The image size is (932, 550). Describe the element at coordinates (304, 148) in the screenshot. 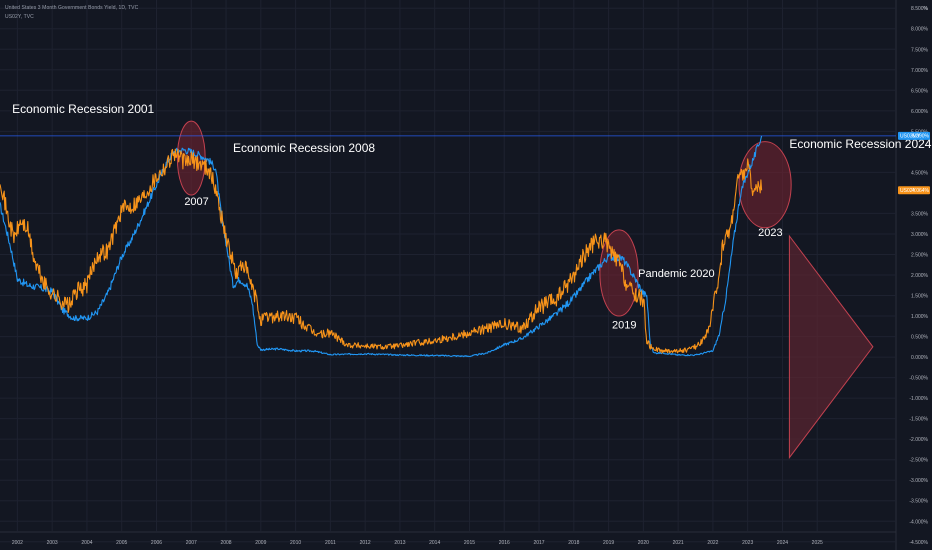

I see `annotation-label: Economic Recession 2008` at that location.